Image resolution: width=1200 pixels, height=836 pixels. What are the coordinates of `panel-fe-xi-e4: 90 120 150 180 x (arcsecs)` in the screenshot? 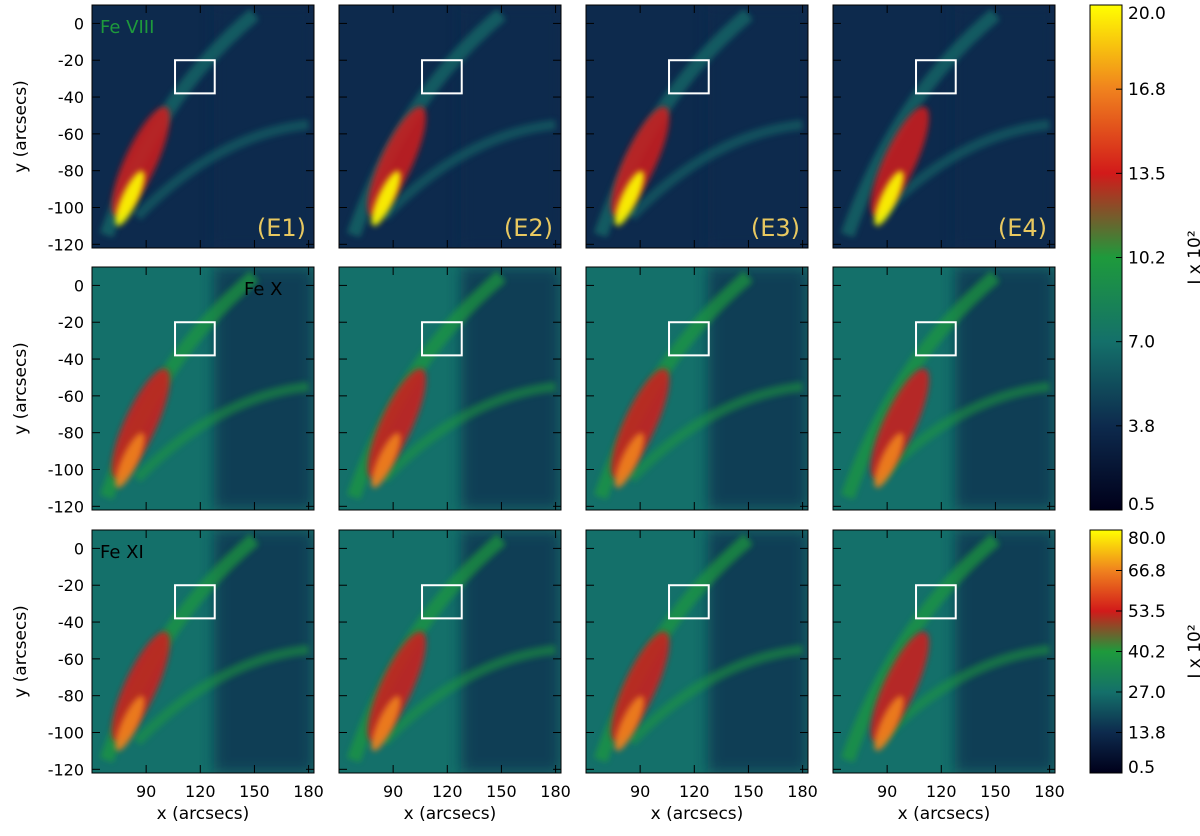 It's located at (948, 676).